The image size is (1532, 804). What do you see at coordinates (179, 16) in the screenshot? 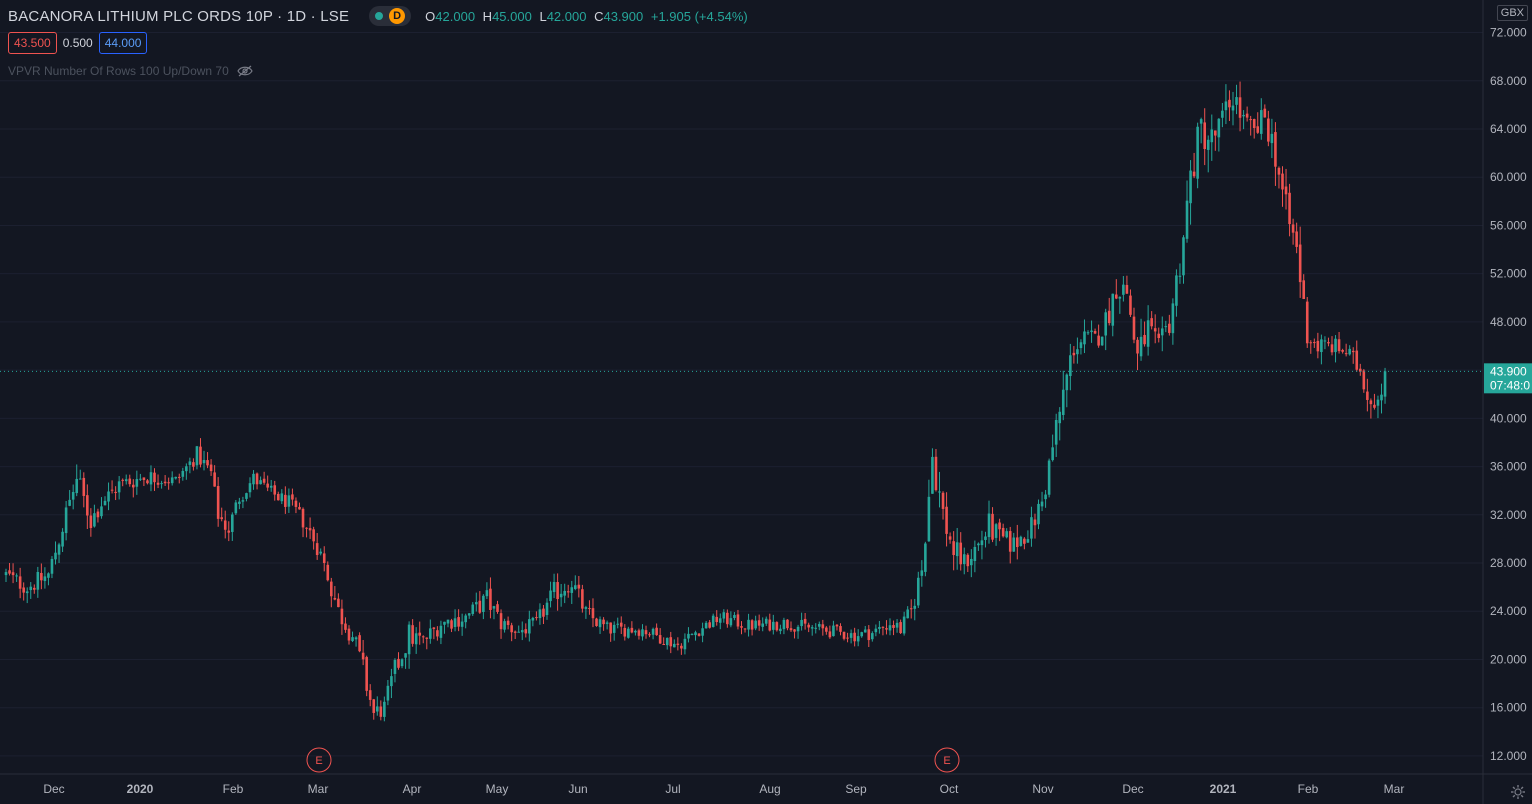
I see `symbol-title: BACANORA LITHIUM PLC ORDS 10P · 1D · LSE` at bounding box center [179, 16].